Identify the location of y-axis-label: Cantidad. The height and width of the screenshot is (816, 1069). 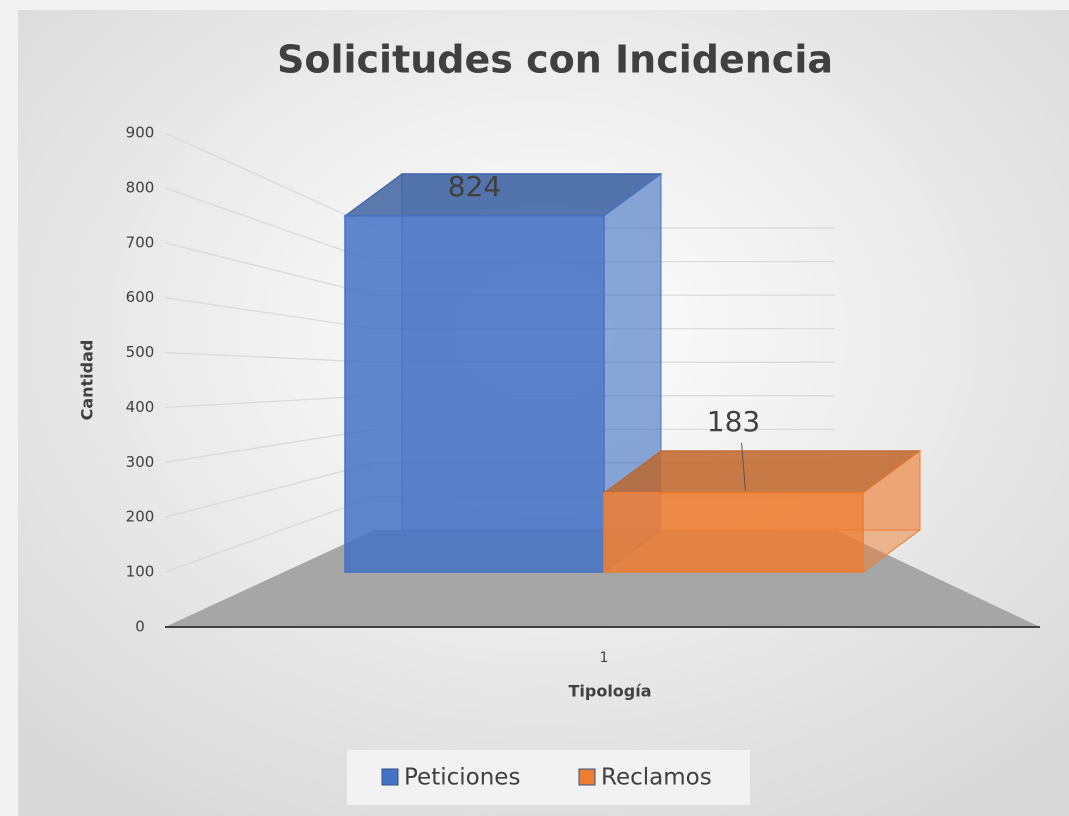
(87, 380).